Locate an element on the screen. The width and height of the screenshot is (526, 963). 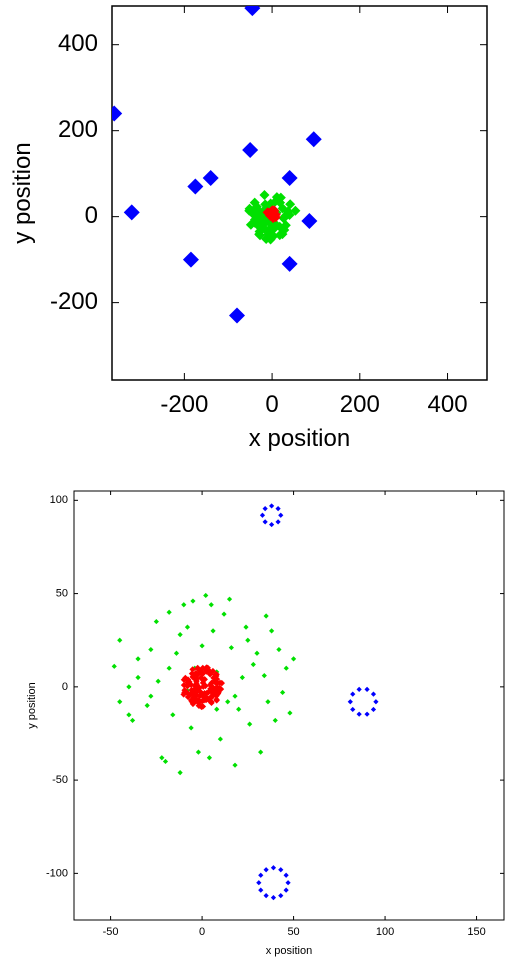
y-tick-label: -50 is located at coordinates (60, 780).